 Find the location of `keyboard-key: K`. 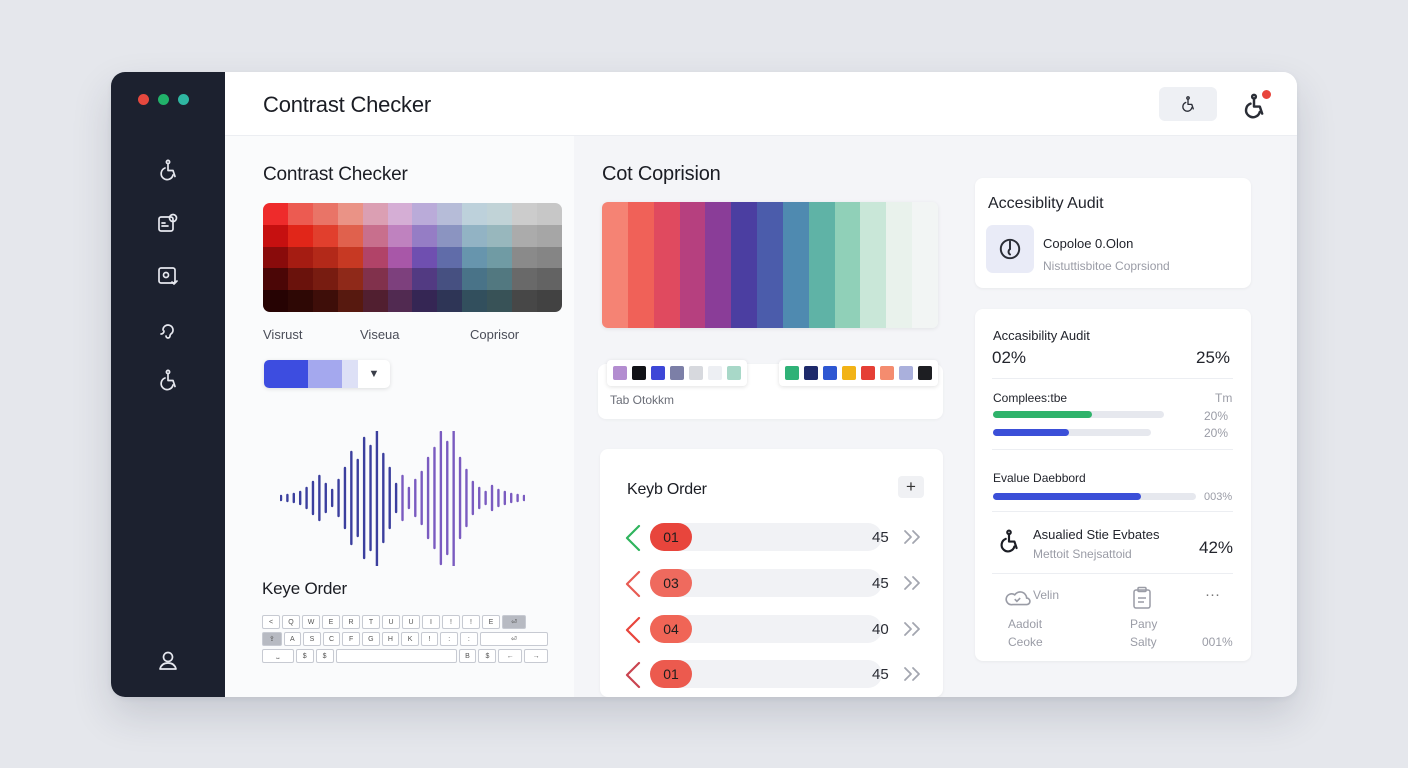

keyboard-key: K is located at coordinates (410, 639).